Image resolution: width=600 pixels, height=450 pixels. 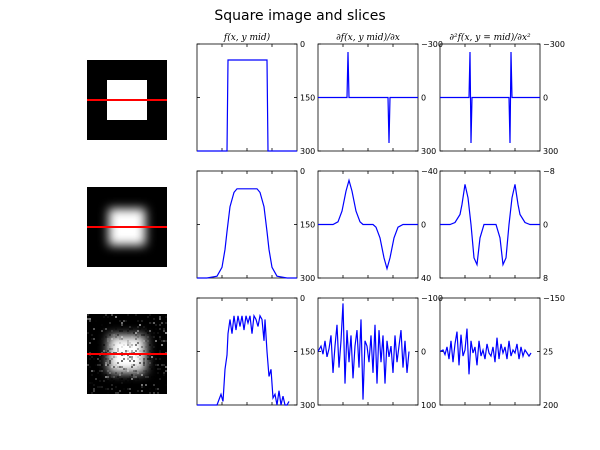 I want to click on y-tick-label: −100, so click(x=432, y=298).